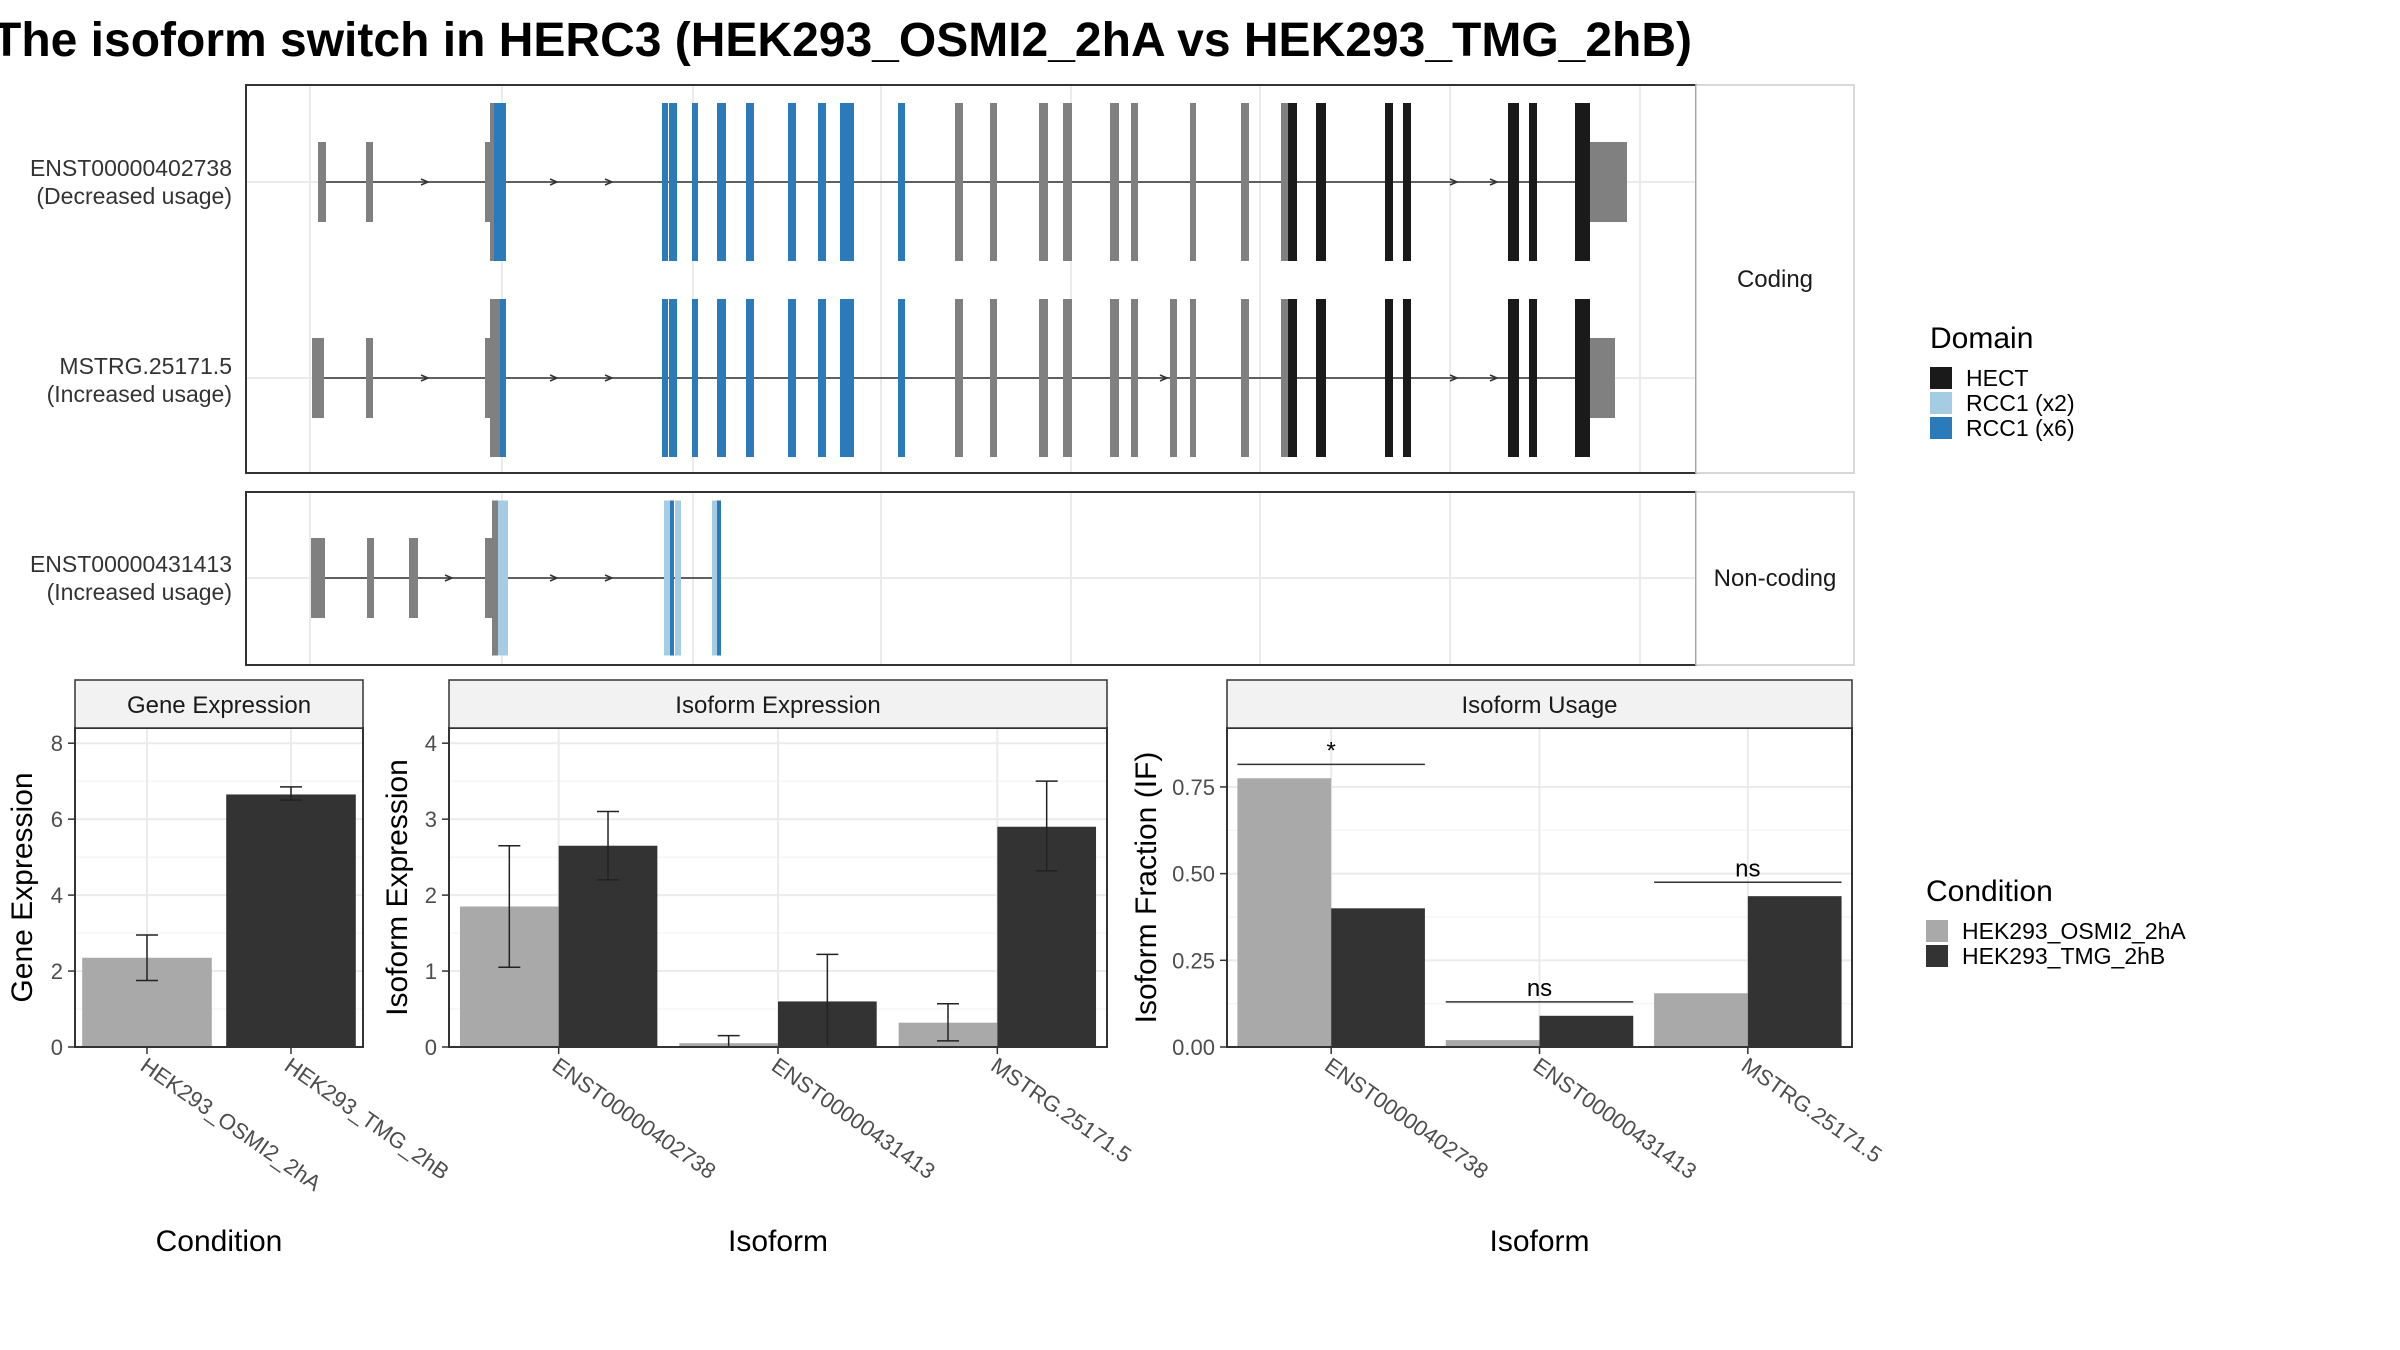  I want to click on legend-label-tmg: HEK293_TMG_2hB, so click(2063, 956).